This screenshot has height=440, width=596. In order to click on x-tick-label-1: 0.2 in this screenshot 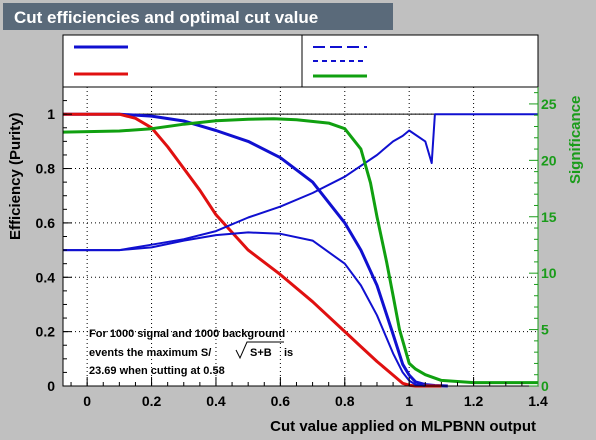, I will do `click(152, 401)`.